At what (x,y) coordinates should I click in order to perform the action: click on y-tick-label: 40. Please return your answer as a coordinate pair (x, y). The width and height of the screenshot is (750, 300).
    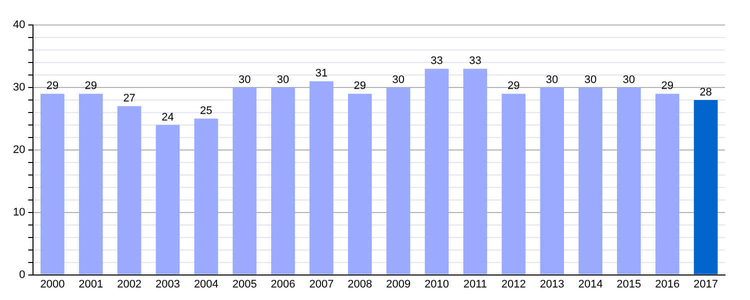
    Looking at the image, I should click on (19, 25).